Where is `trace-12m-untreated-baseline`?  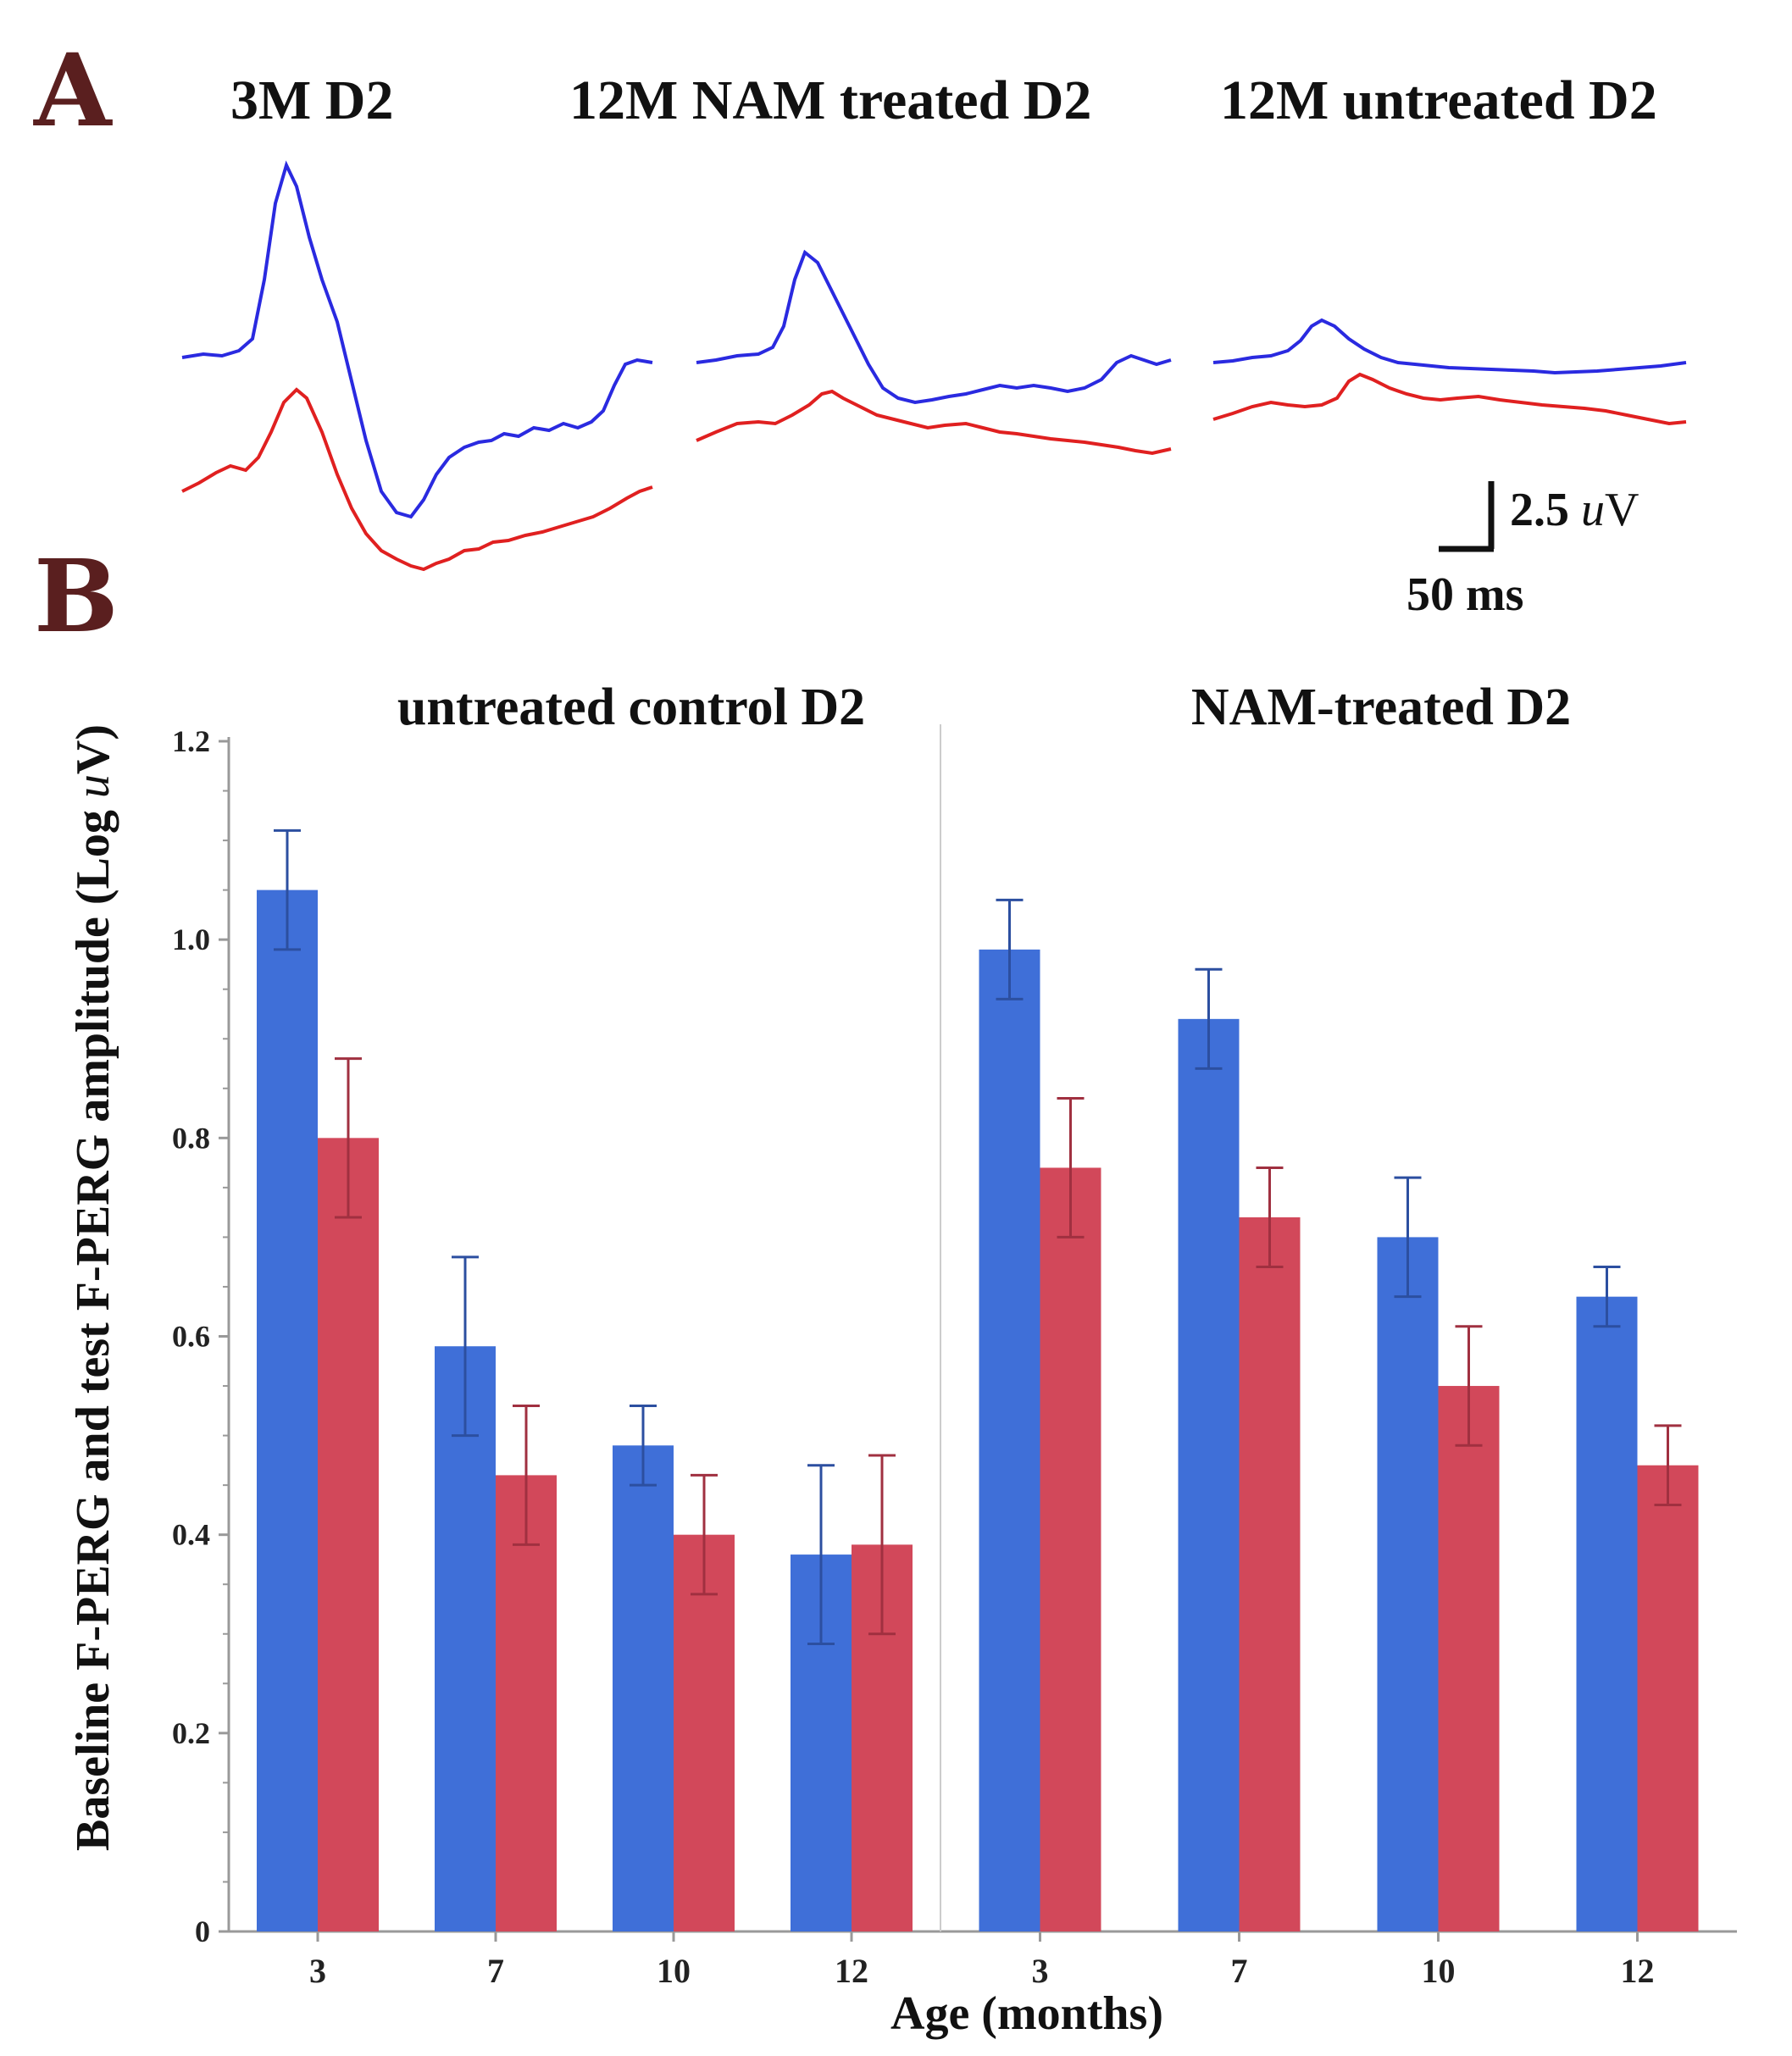
trace-12m-untreated-baseline is located at coordinates (1450, 346).